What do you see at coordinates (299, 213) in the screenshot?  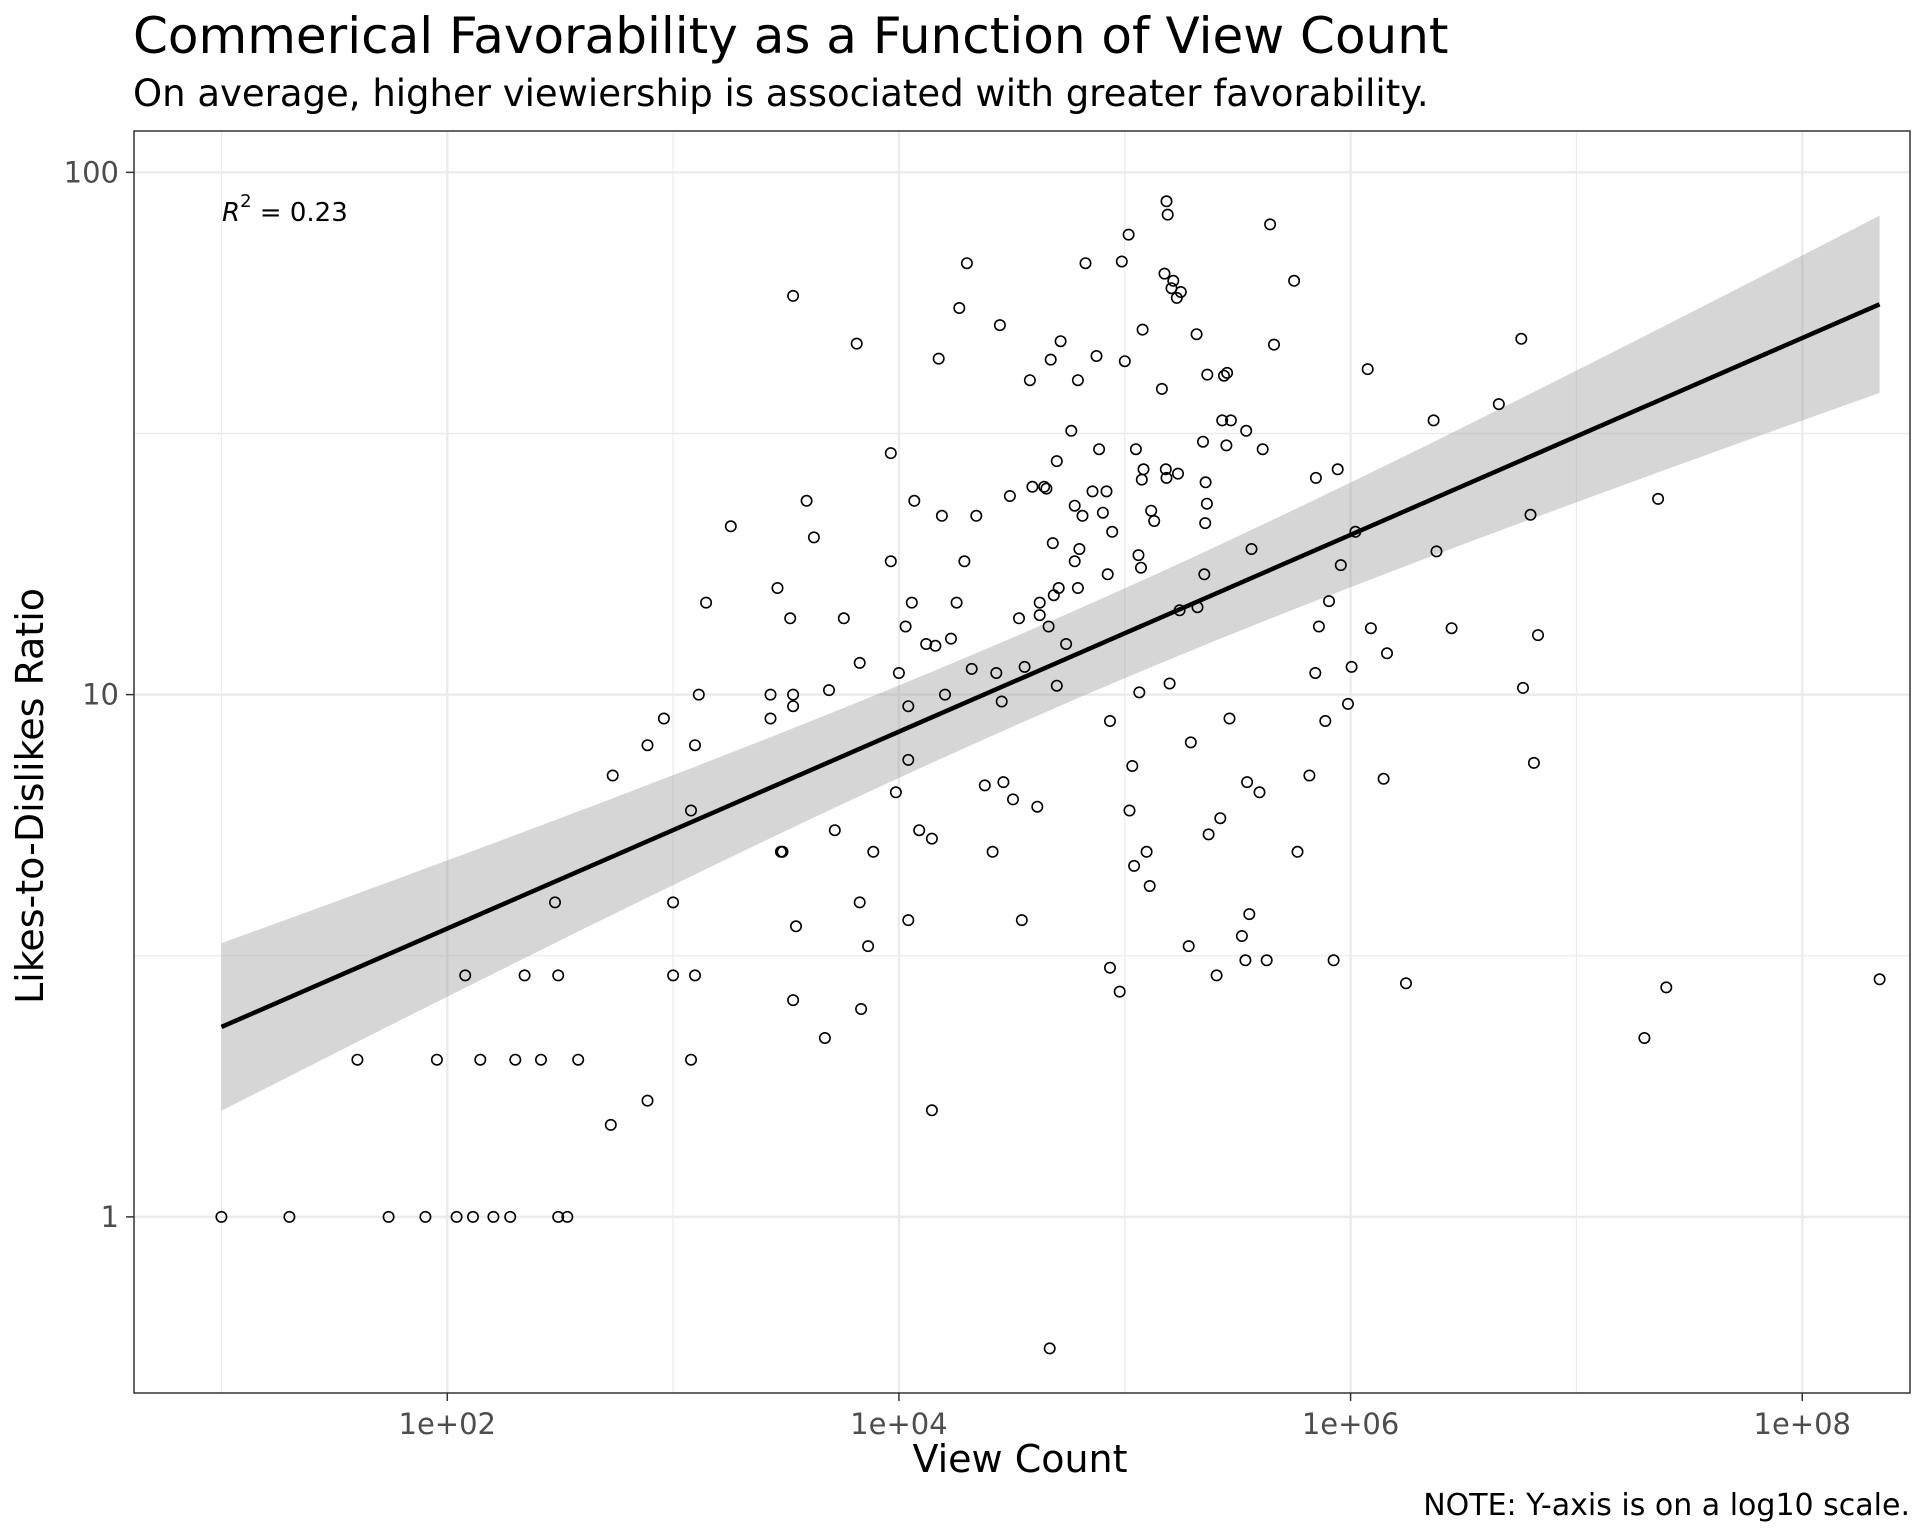 I see `r-squared-value: = 0.23` at bounding box center [299, 213].